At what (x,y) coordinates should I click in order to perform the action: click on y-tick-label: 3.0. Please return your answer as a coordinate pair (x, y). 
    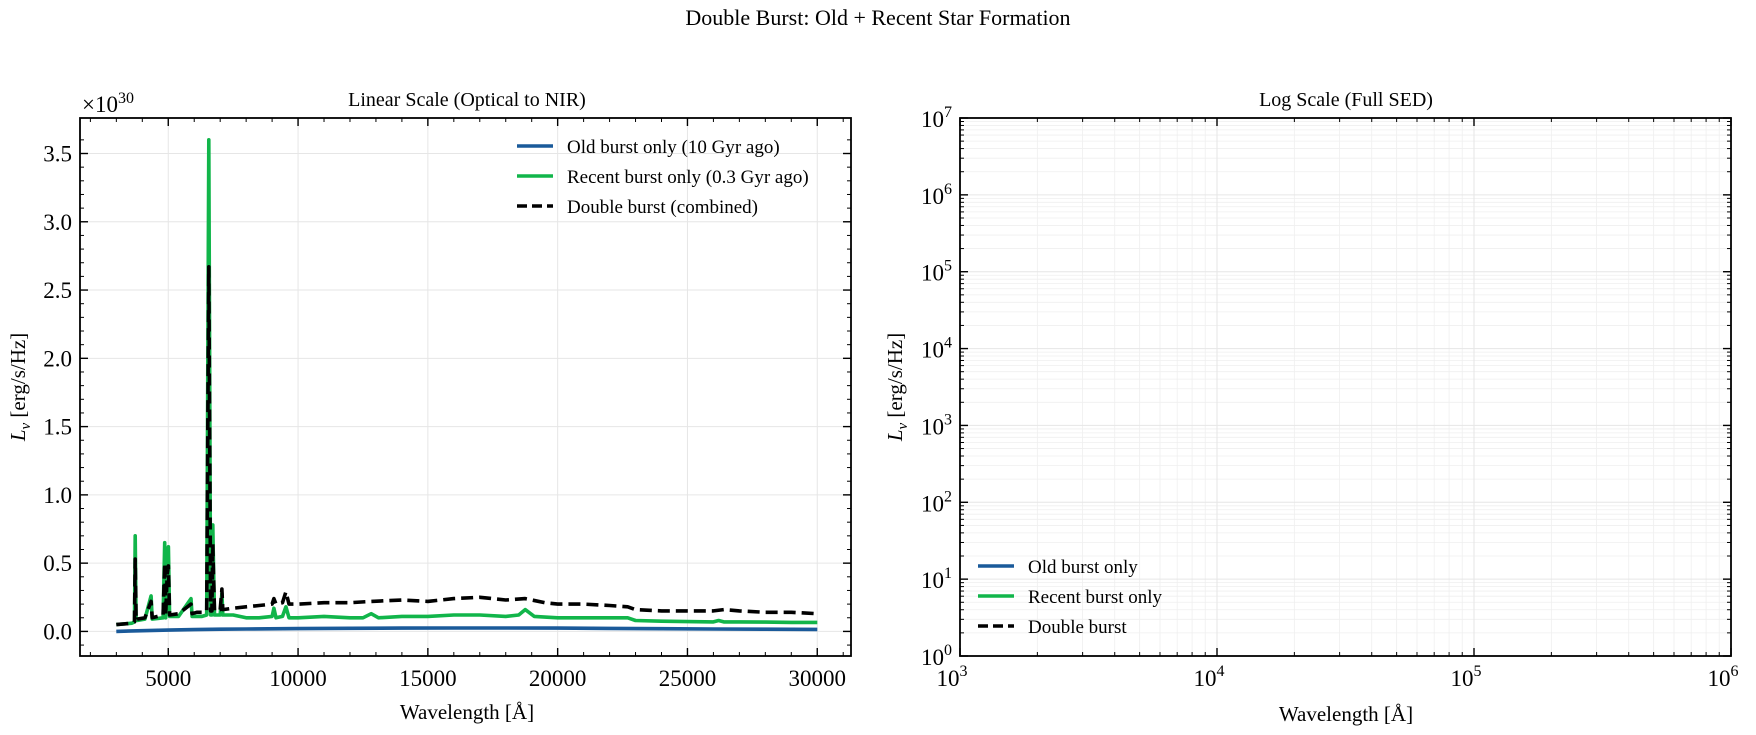
    Looking at the image, I should click on (57, 222).